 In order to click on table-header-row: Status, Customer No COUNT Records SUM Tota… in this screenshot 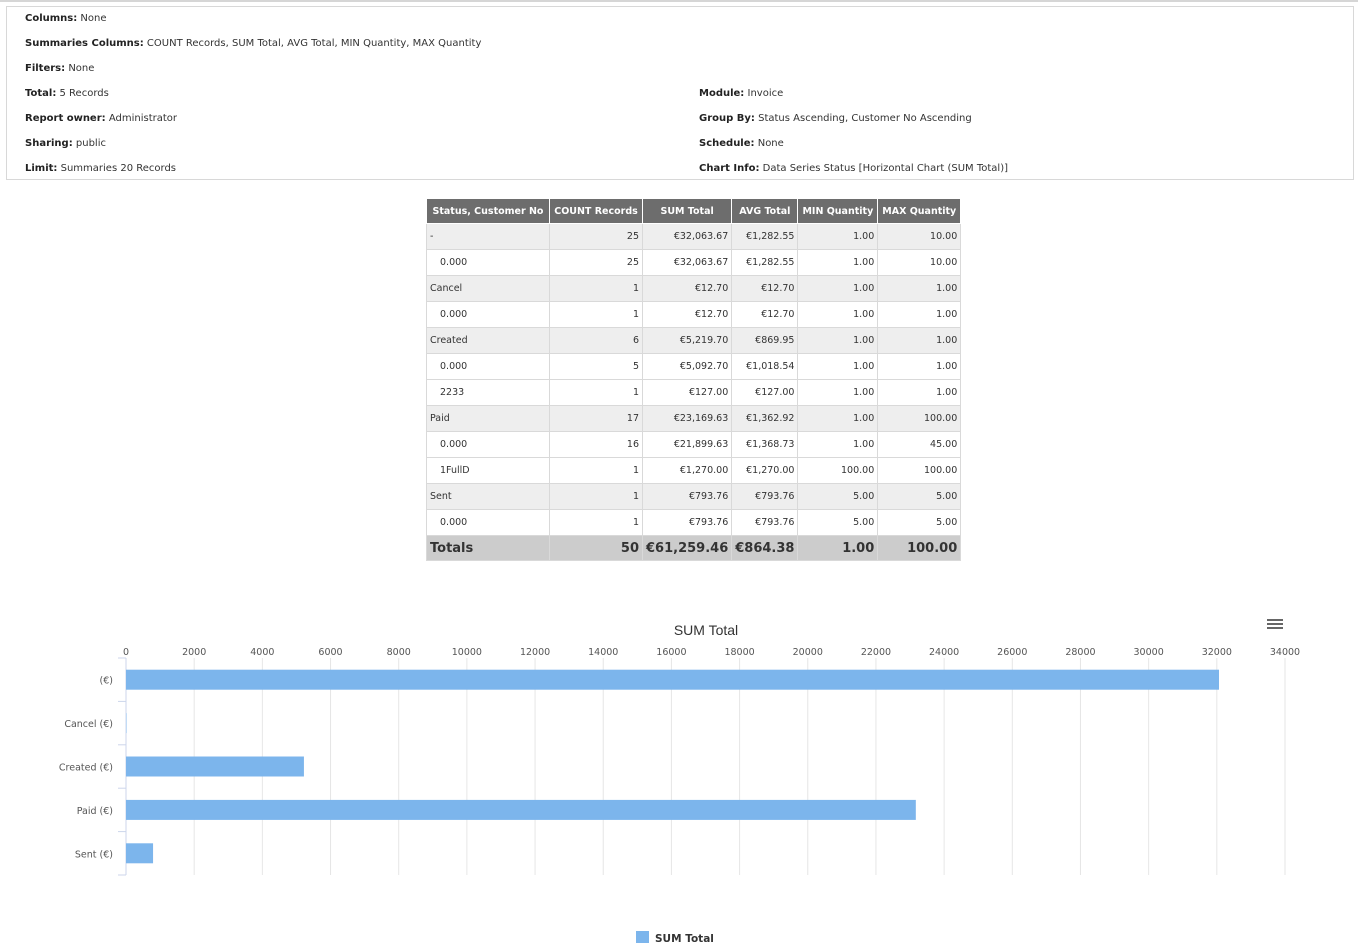, I will do `click(694, 211)`.